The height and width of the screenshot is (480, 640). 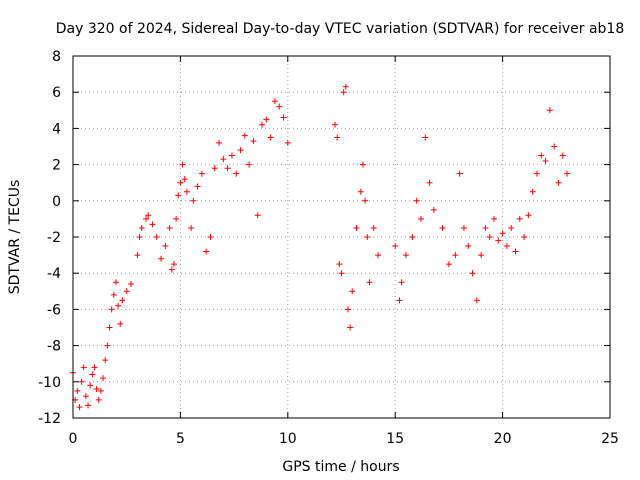 I want to click on y-tick-label: -8, so click(x=54, y=347).